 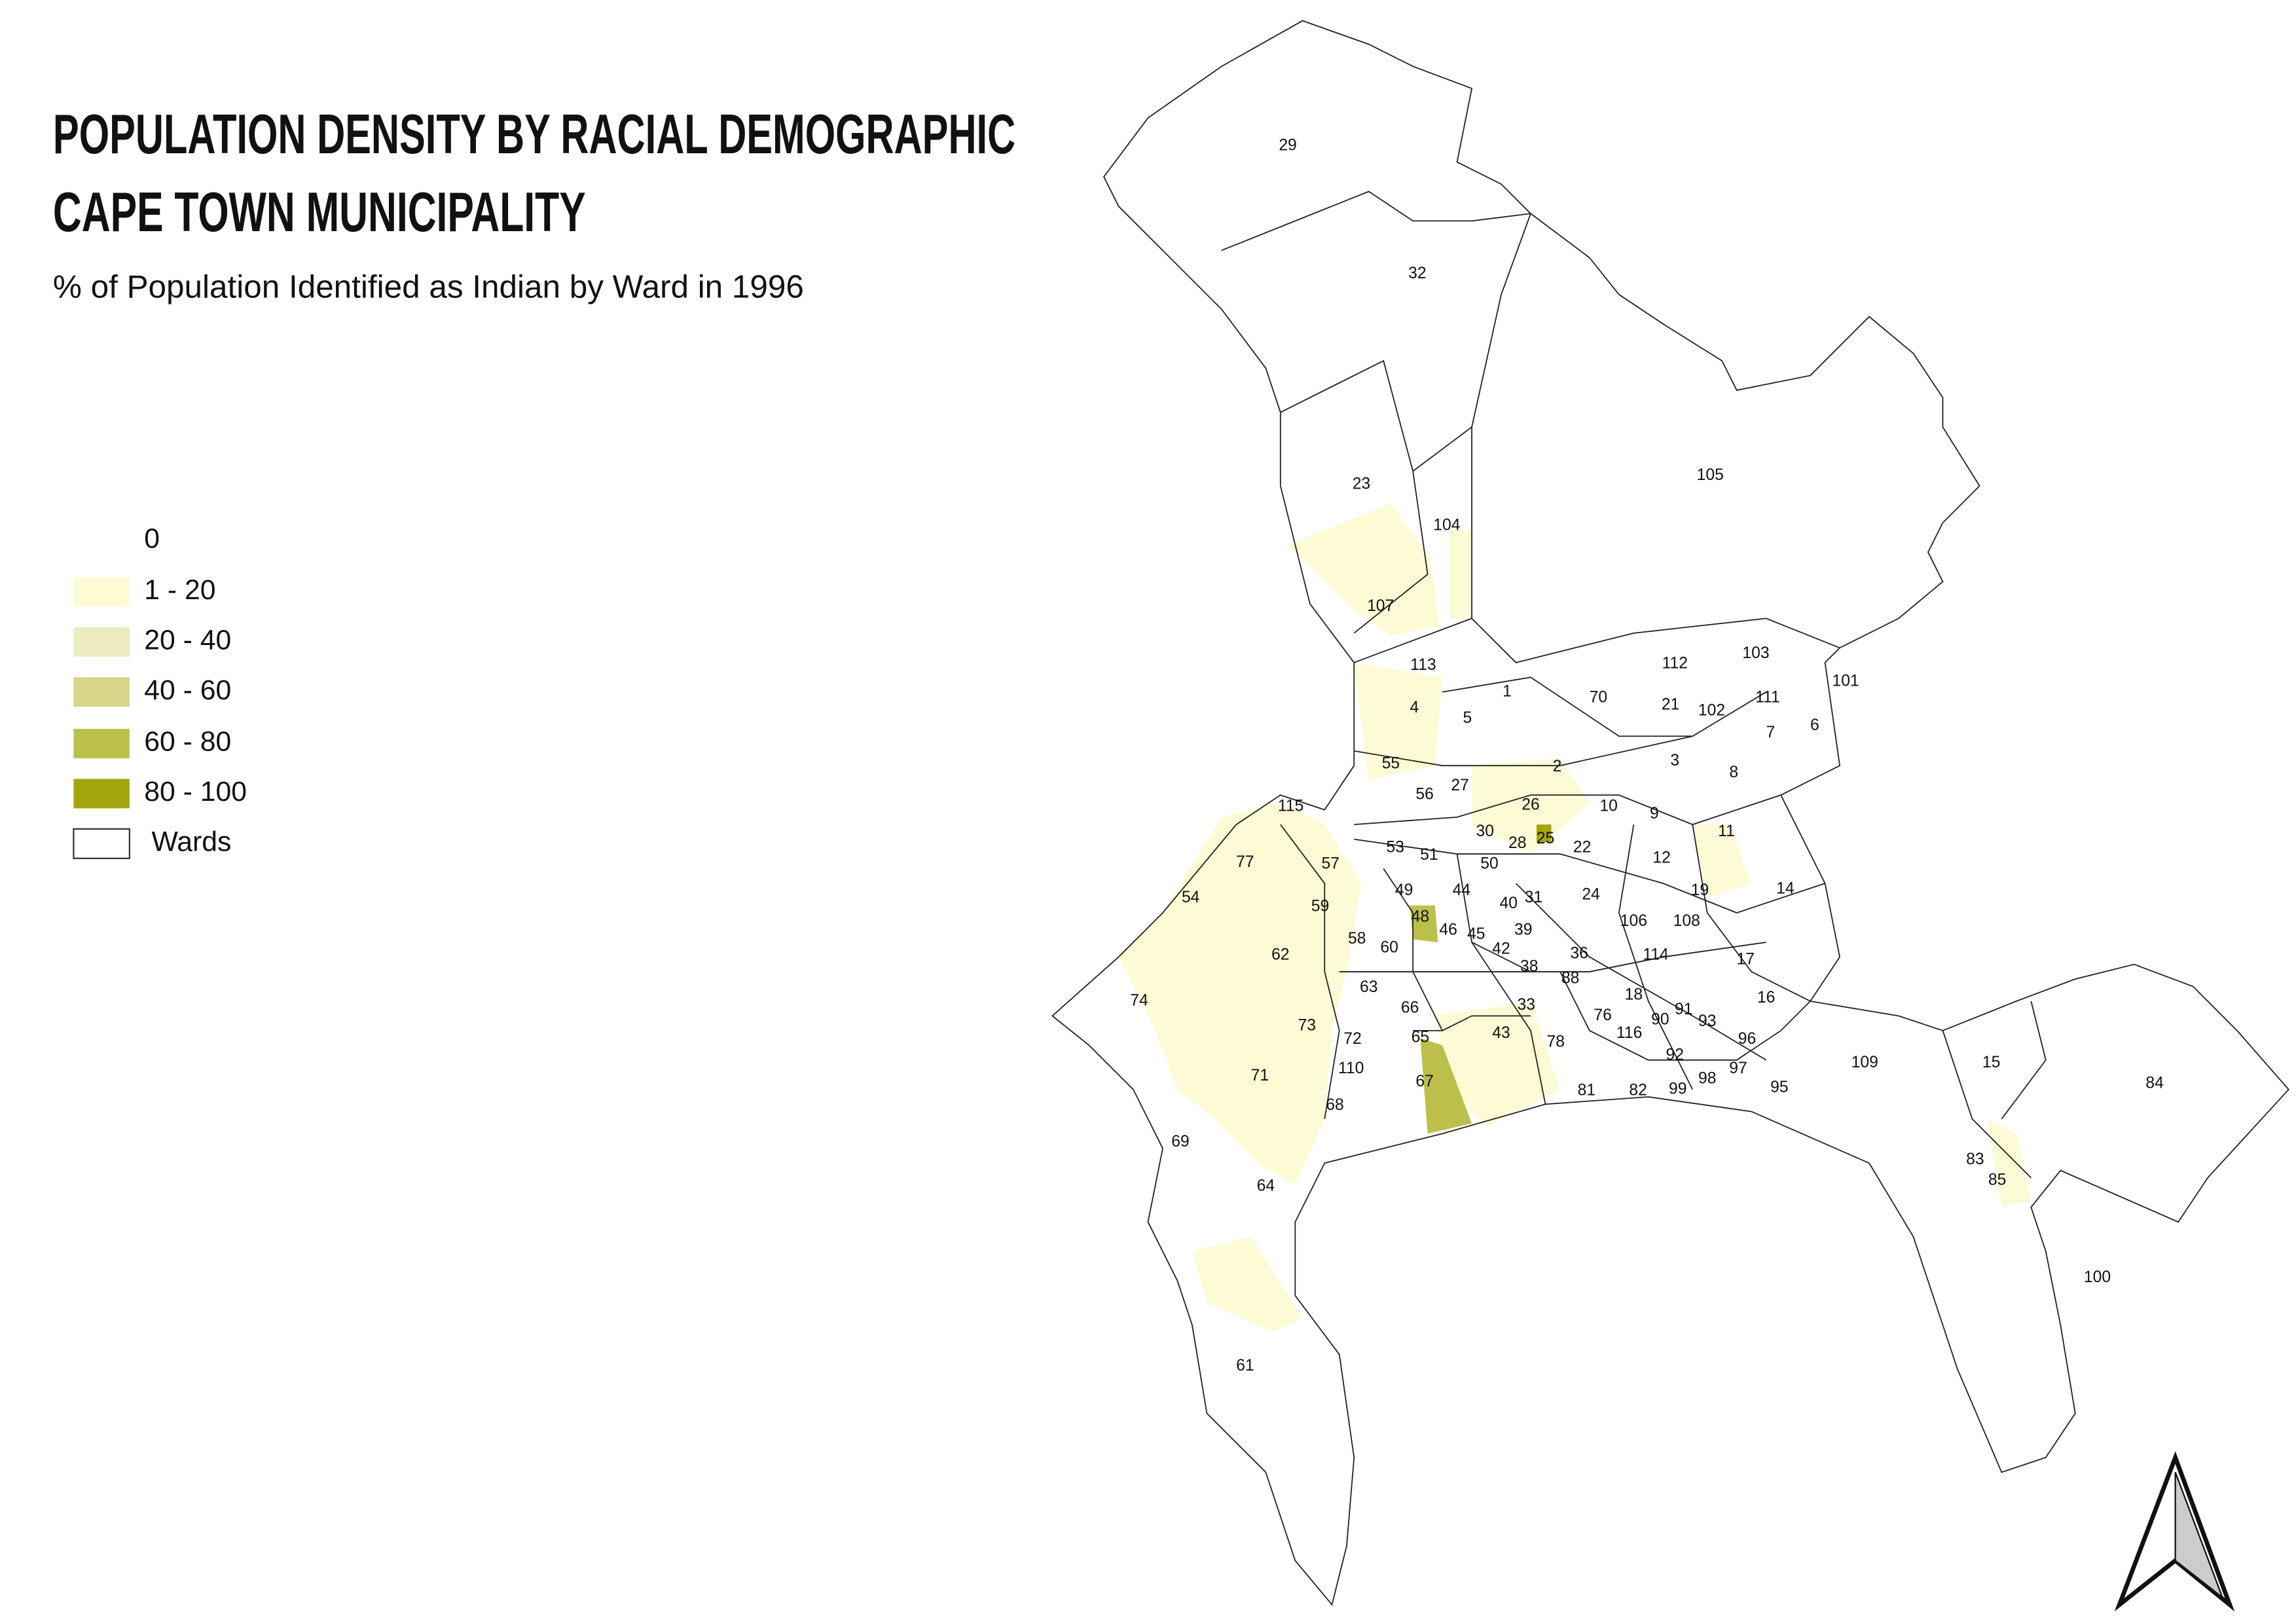 What do you see at coordinates (1489, 863) in the screenshot?
I see `ward-label: 50` at bounding box center [1489, 863].